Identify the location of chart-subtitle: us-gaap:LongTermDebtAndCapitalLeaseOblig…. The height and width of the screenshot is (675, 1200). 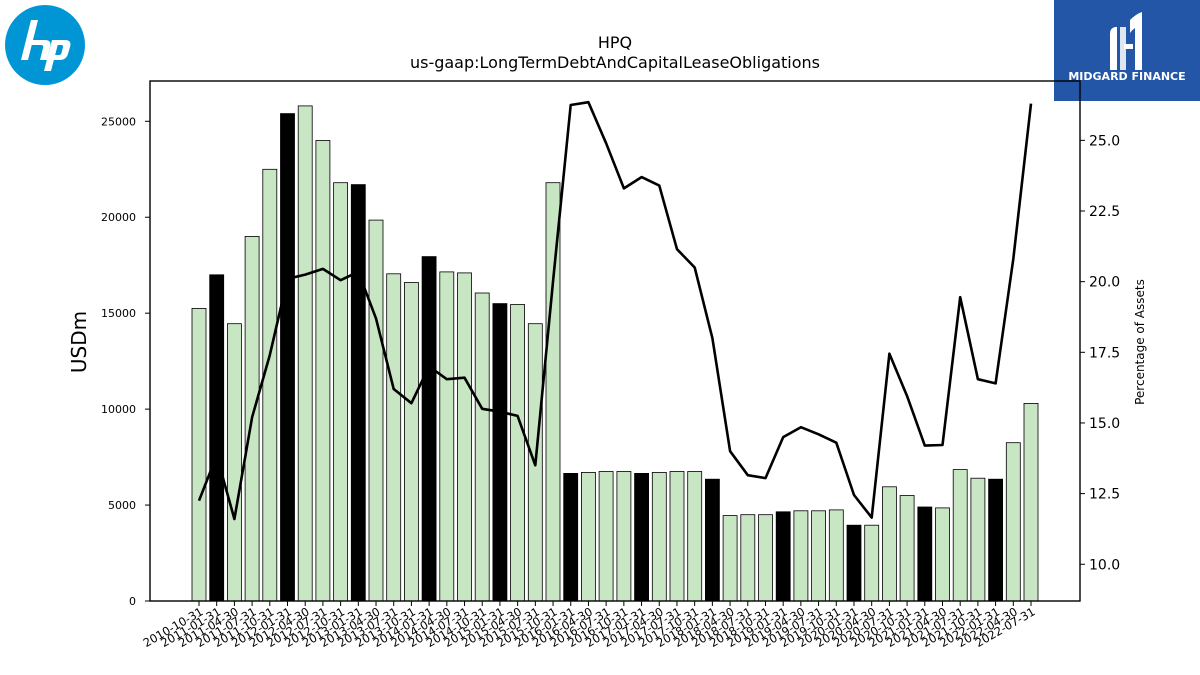
(615, 62).